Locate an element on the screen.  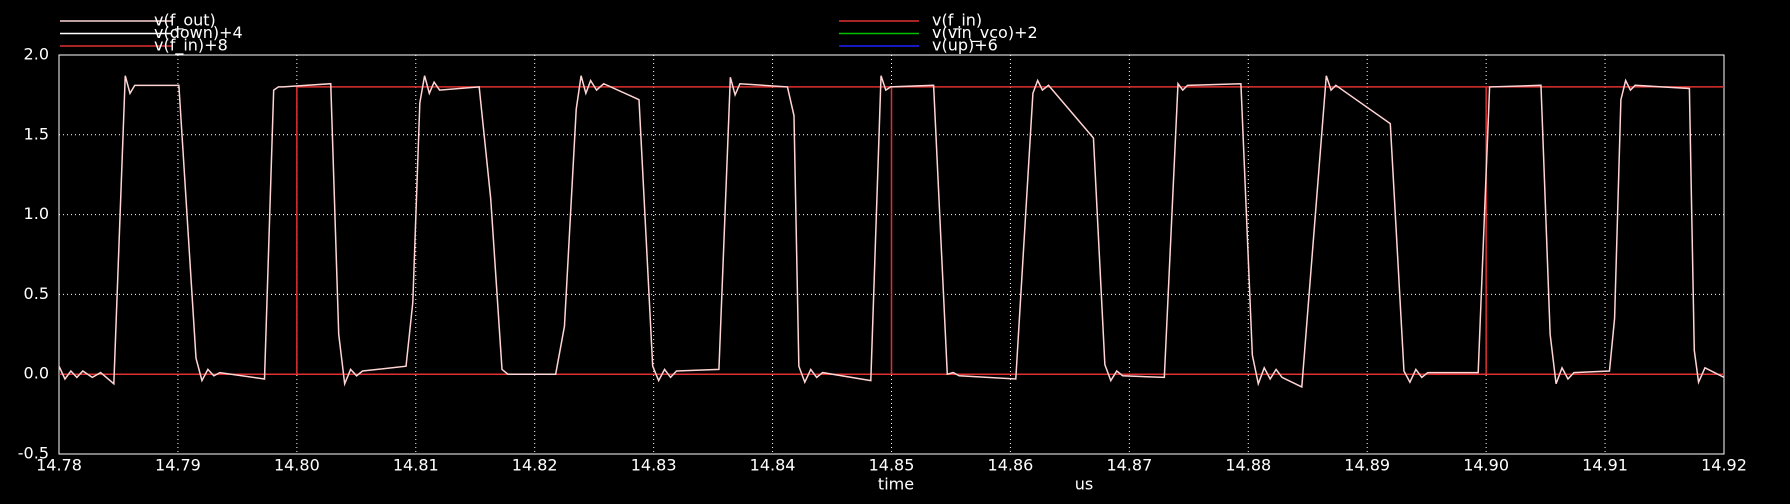
x-tick-label: 14.79 is located at coordinates (178, 465).